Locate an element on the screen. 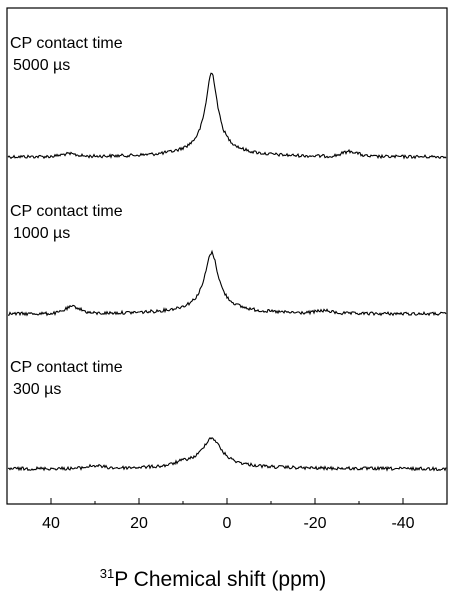 The image size is (454, 594). x-axis-title-text: P Chemical shift (ppm) is located at coordinates (220, 579).